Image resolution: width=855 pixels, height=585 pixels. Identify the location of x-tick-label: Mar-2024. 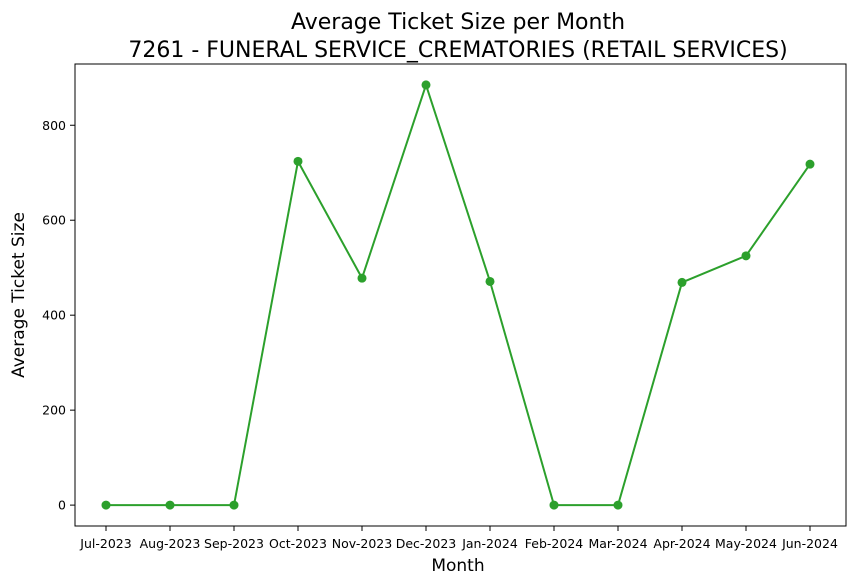
(617, 543).